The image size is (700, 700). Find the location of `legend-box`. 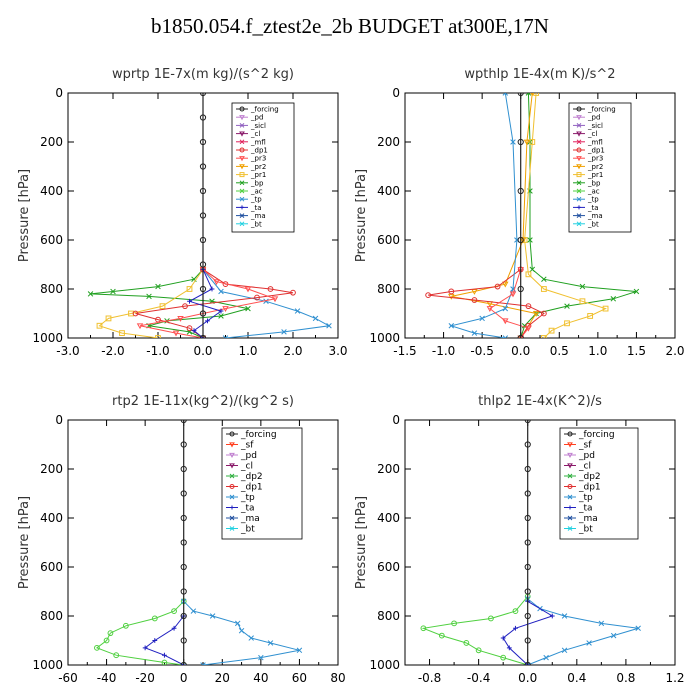

legend-box is located at coordinates (599, 483).